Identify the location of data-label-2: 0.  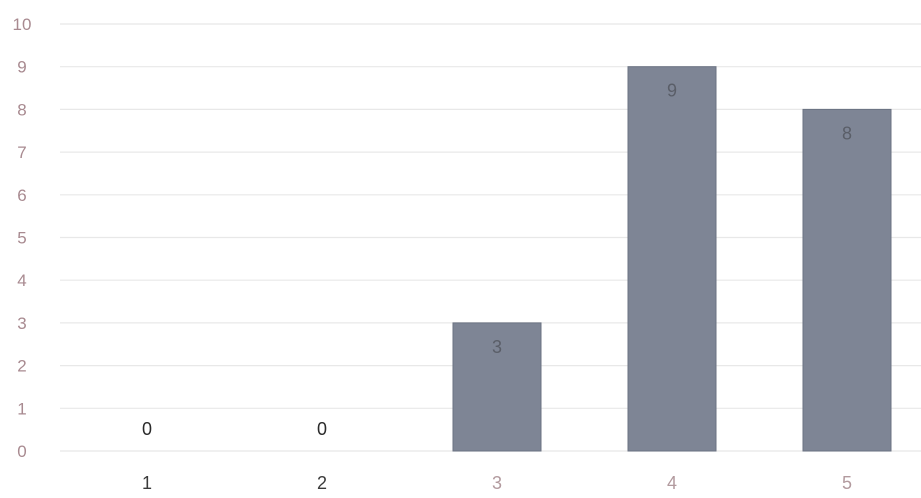
(322, 429).